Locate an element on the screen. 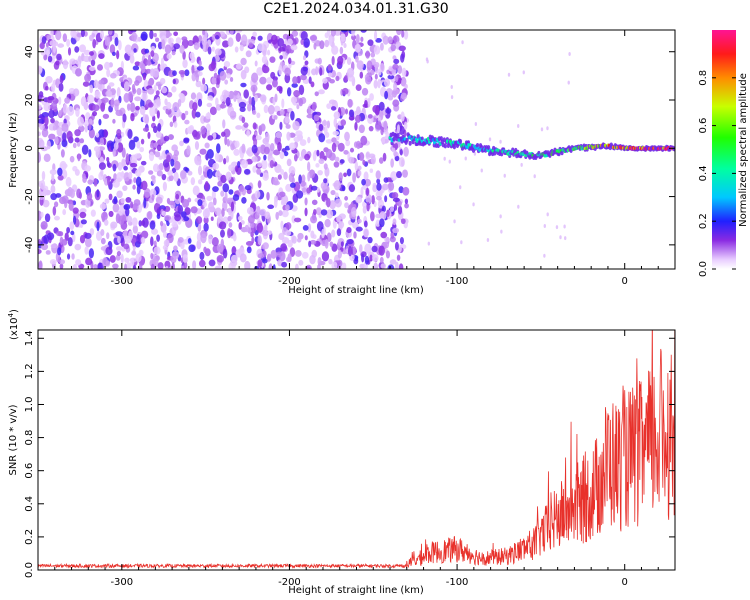  spectrogram-xtick-label: 0 is located at coordinates (625, 281).